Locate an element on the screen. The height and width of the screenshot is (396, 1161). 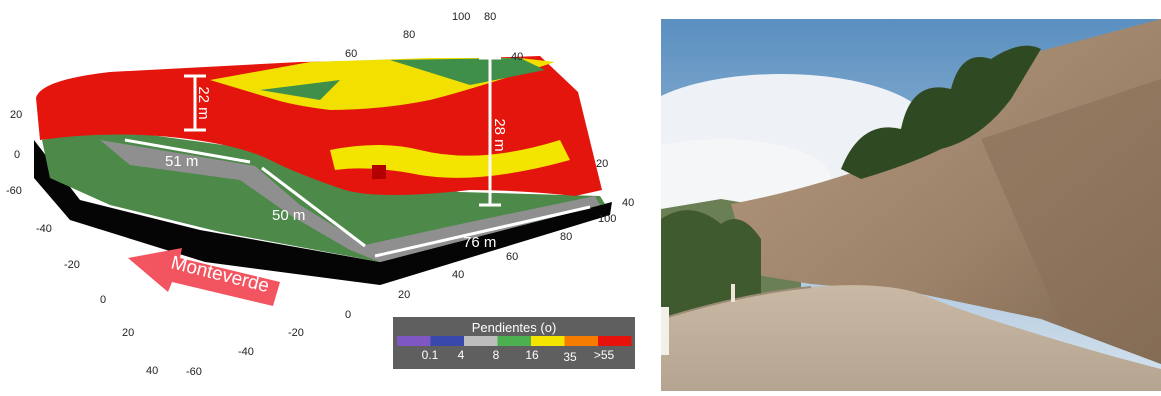
tick-left-3: -60 is located at coordinates (14, 191).